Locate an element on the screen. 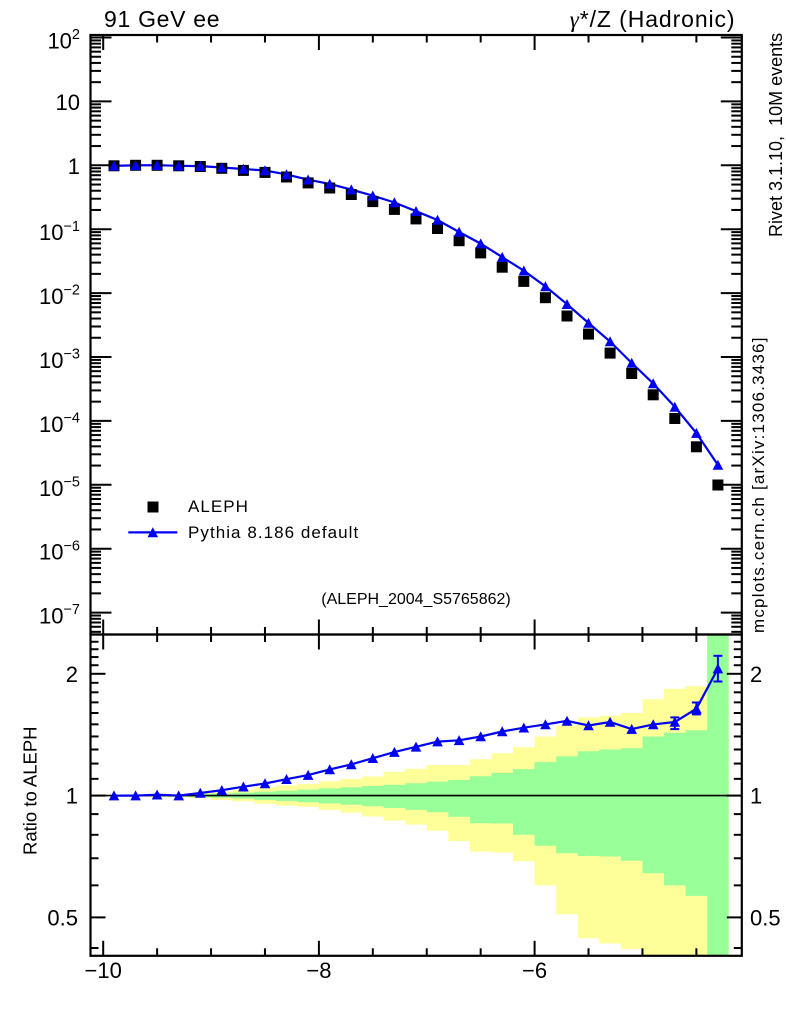  svg-text: Pythia 8.186 default is located at coordinates (273, 532).